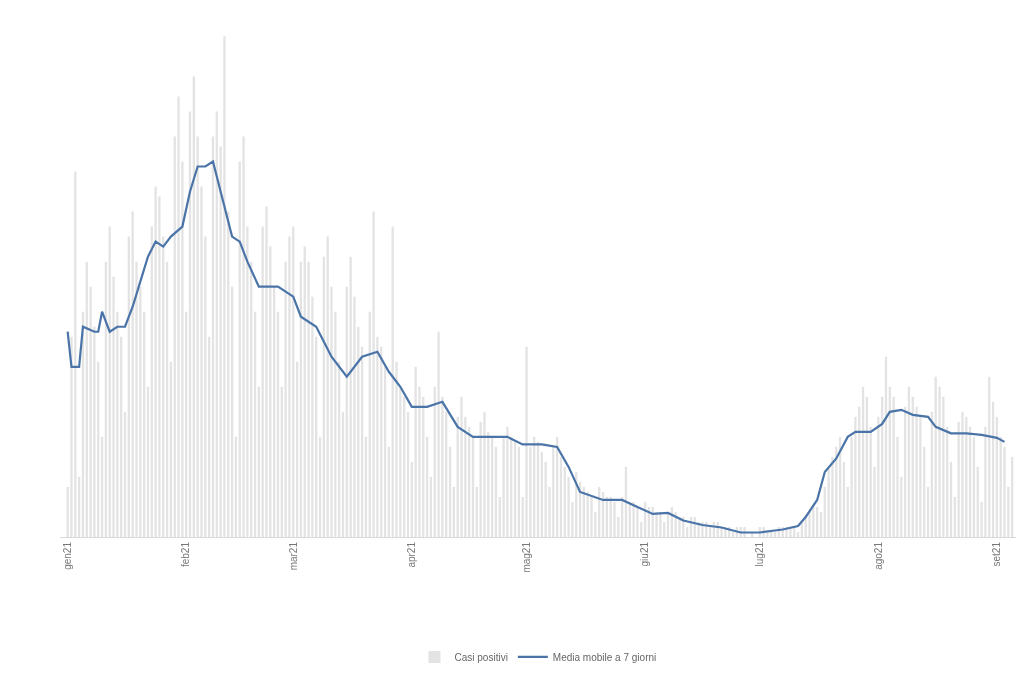  I want to click on x-tick-label: ago21, so click(878, 555).